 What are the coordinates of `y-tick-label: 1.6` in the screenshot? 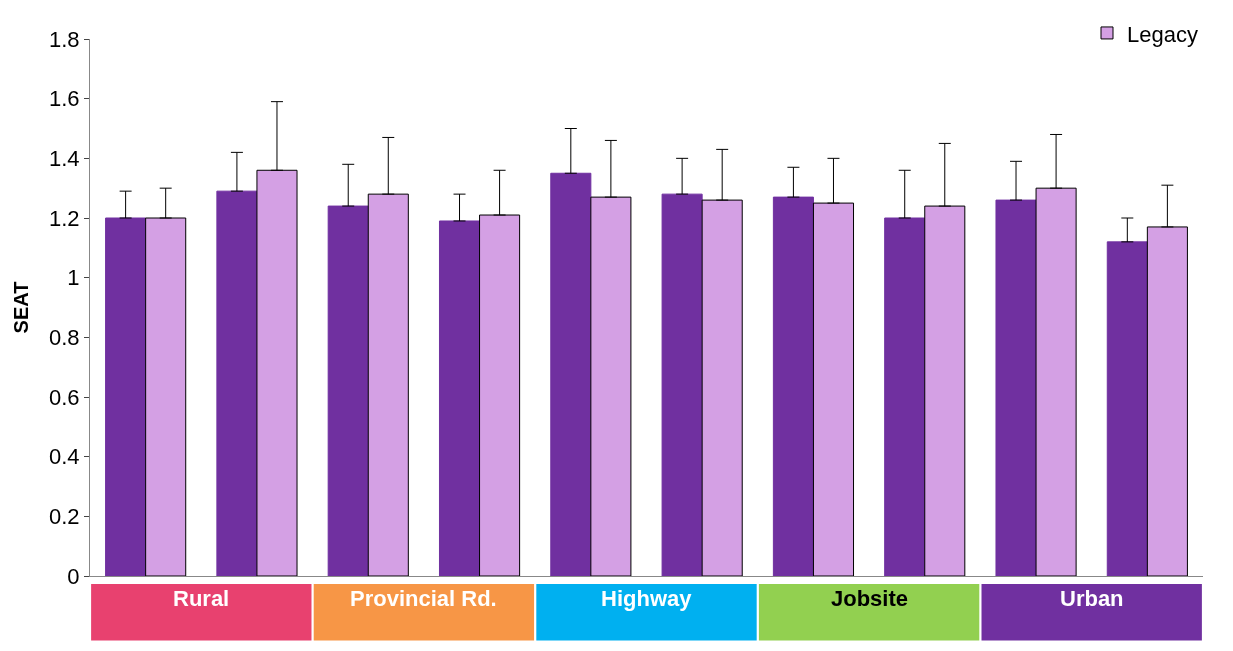 It's located at (64, 99).